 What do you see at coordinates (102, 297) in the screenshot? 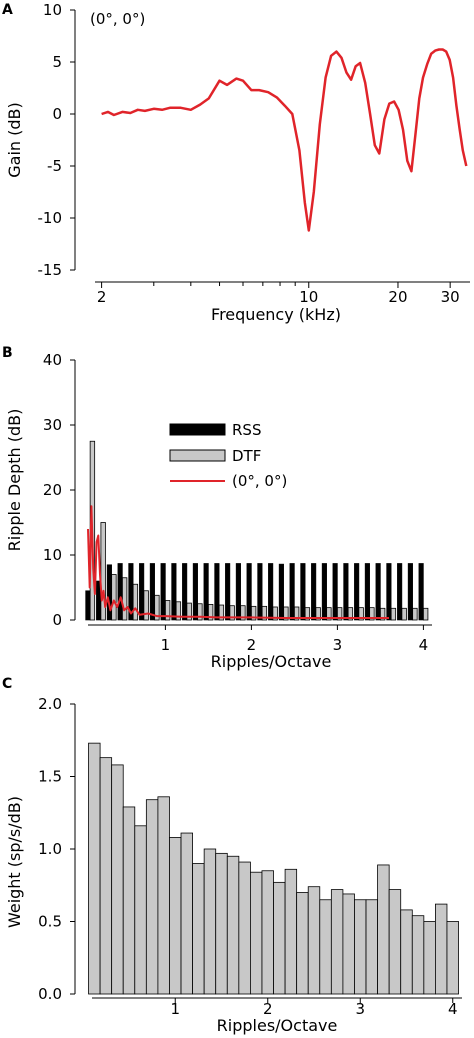
I see `chart-a-xtick-label: 2` at bounding box center [102, 297].